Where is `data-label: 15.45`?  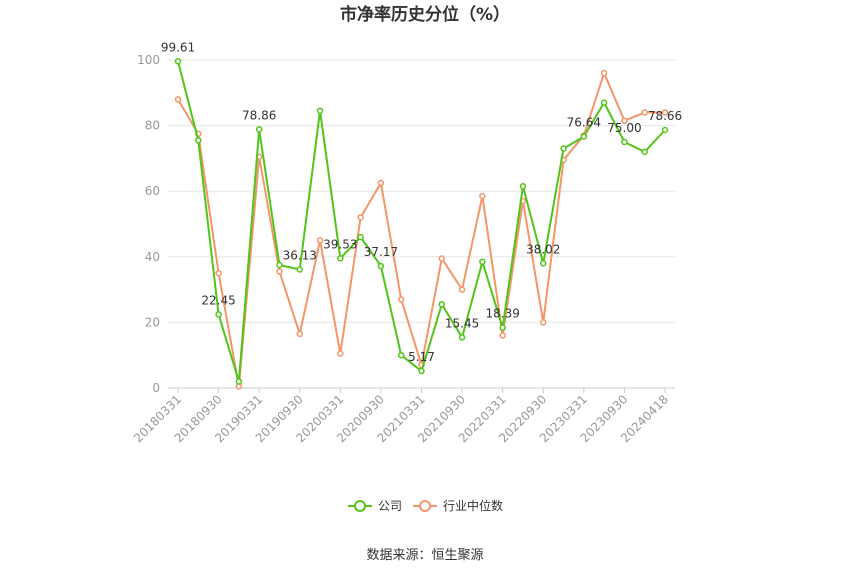
data-label: 15.45 is located at coordinates (462, 323).